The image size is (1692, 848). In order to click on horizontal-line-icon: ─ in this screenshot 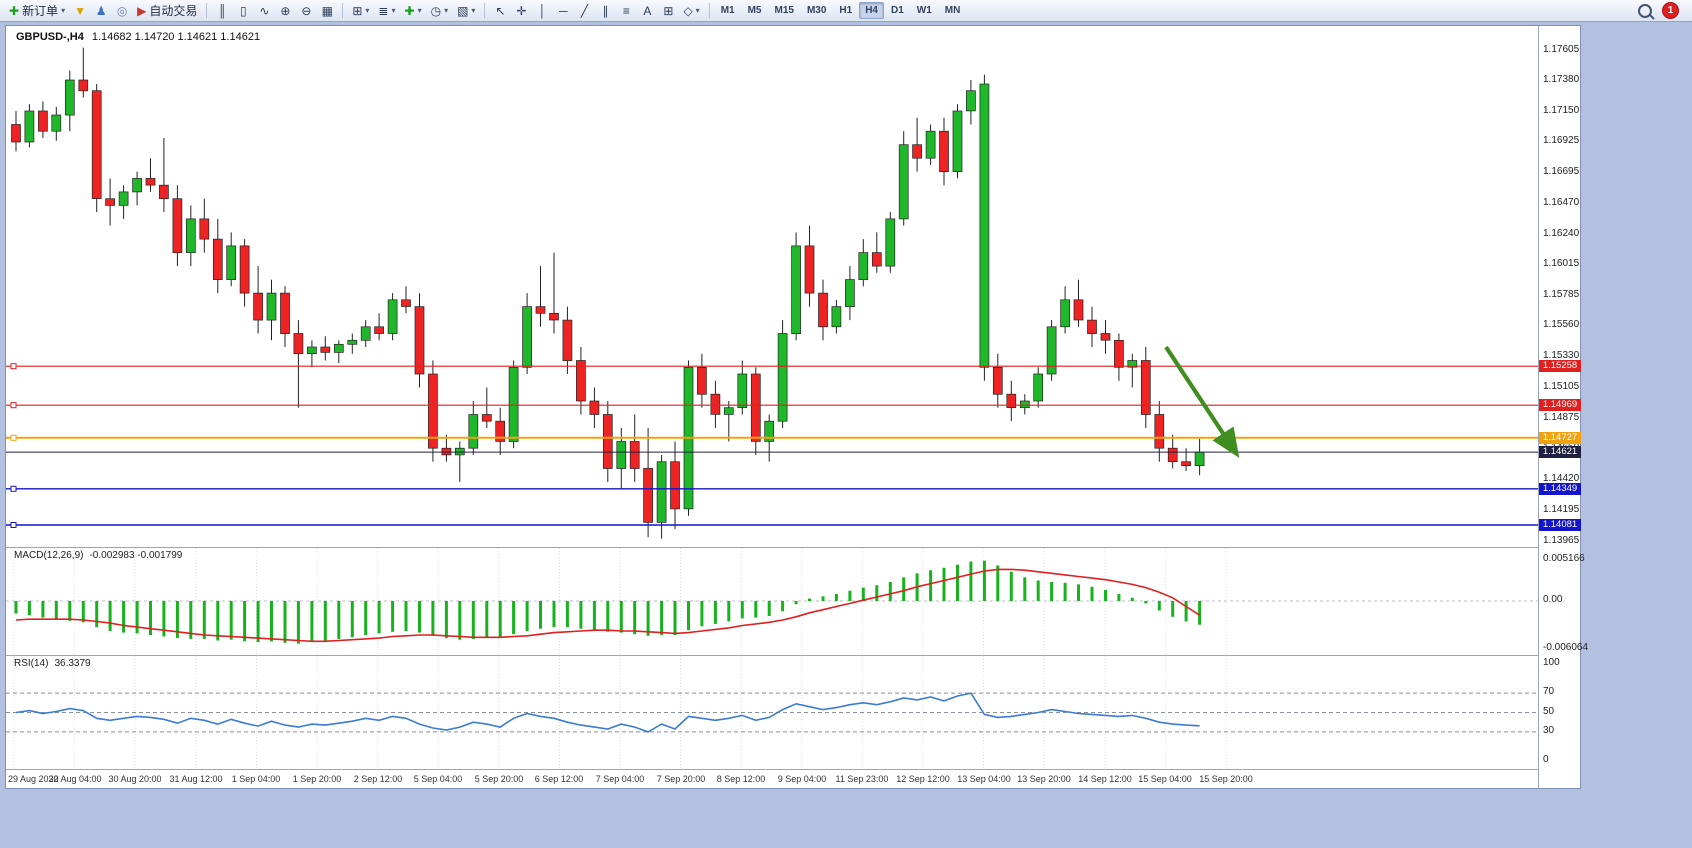, I will do `click(563, 11)`.